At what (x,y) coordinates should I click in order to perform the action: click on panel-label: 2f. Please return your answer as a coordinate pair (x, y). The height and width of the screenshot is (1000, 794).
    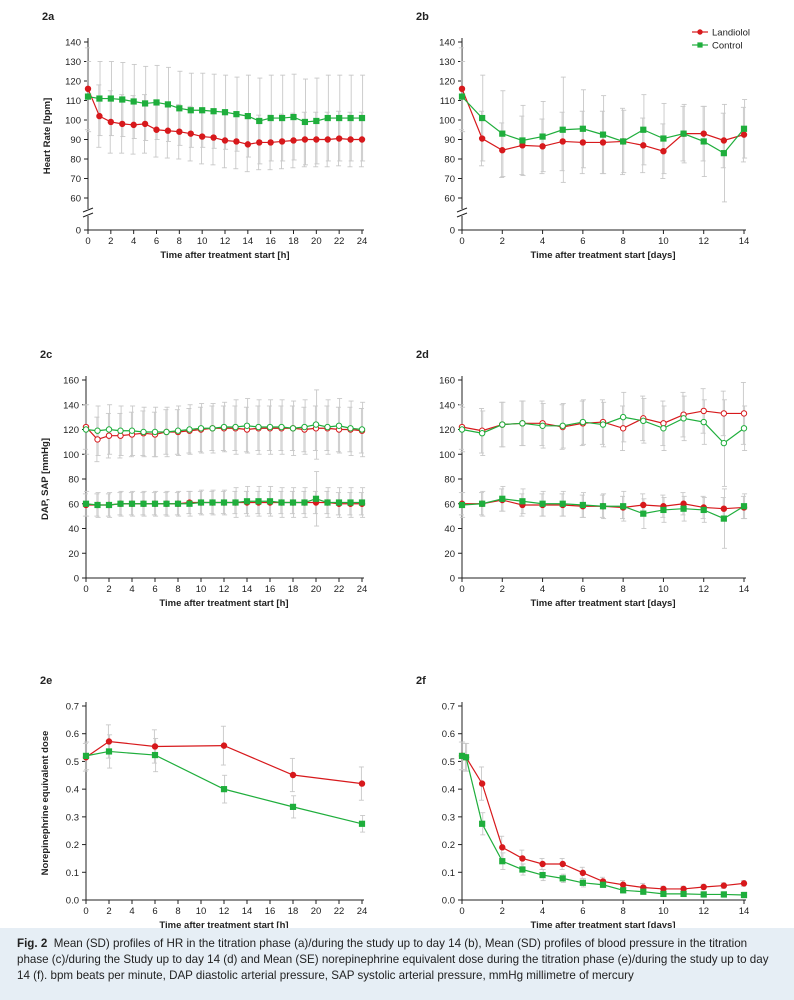
    Looking at the image, I should click on (421, 681).